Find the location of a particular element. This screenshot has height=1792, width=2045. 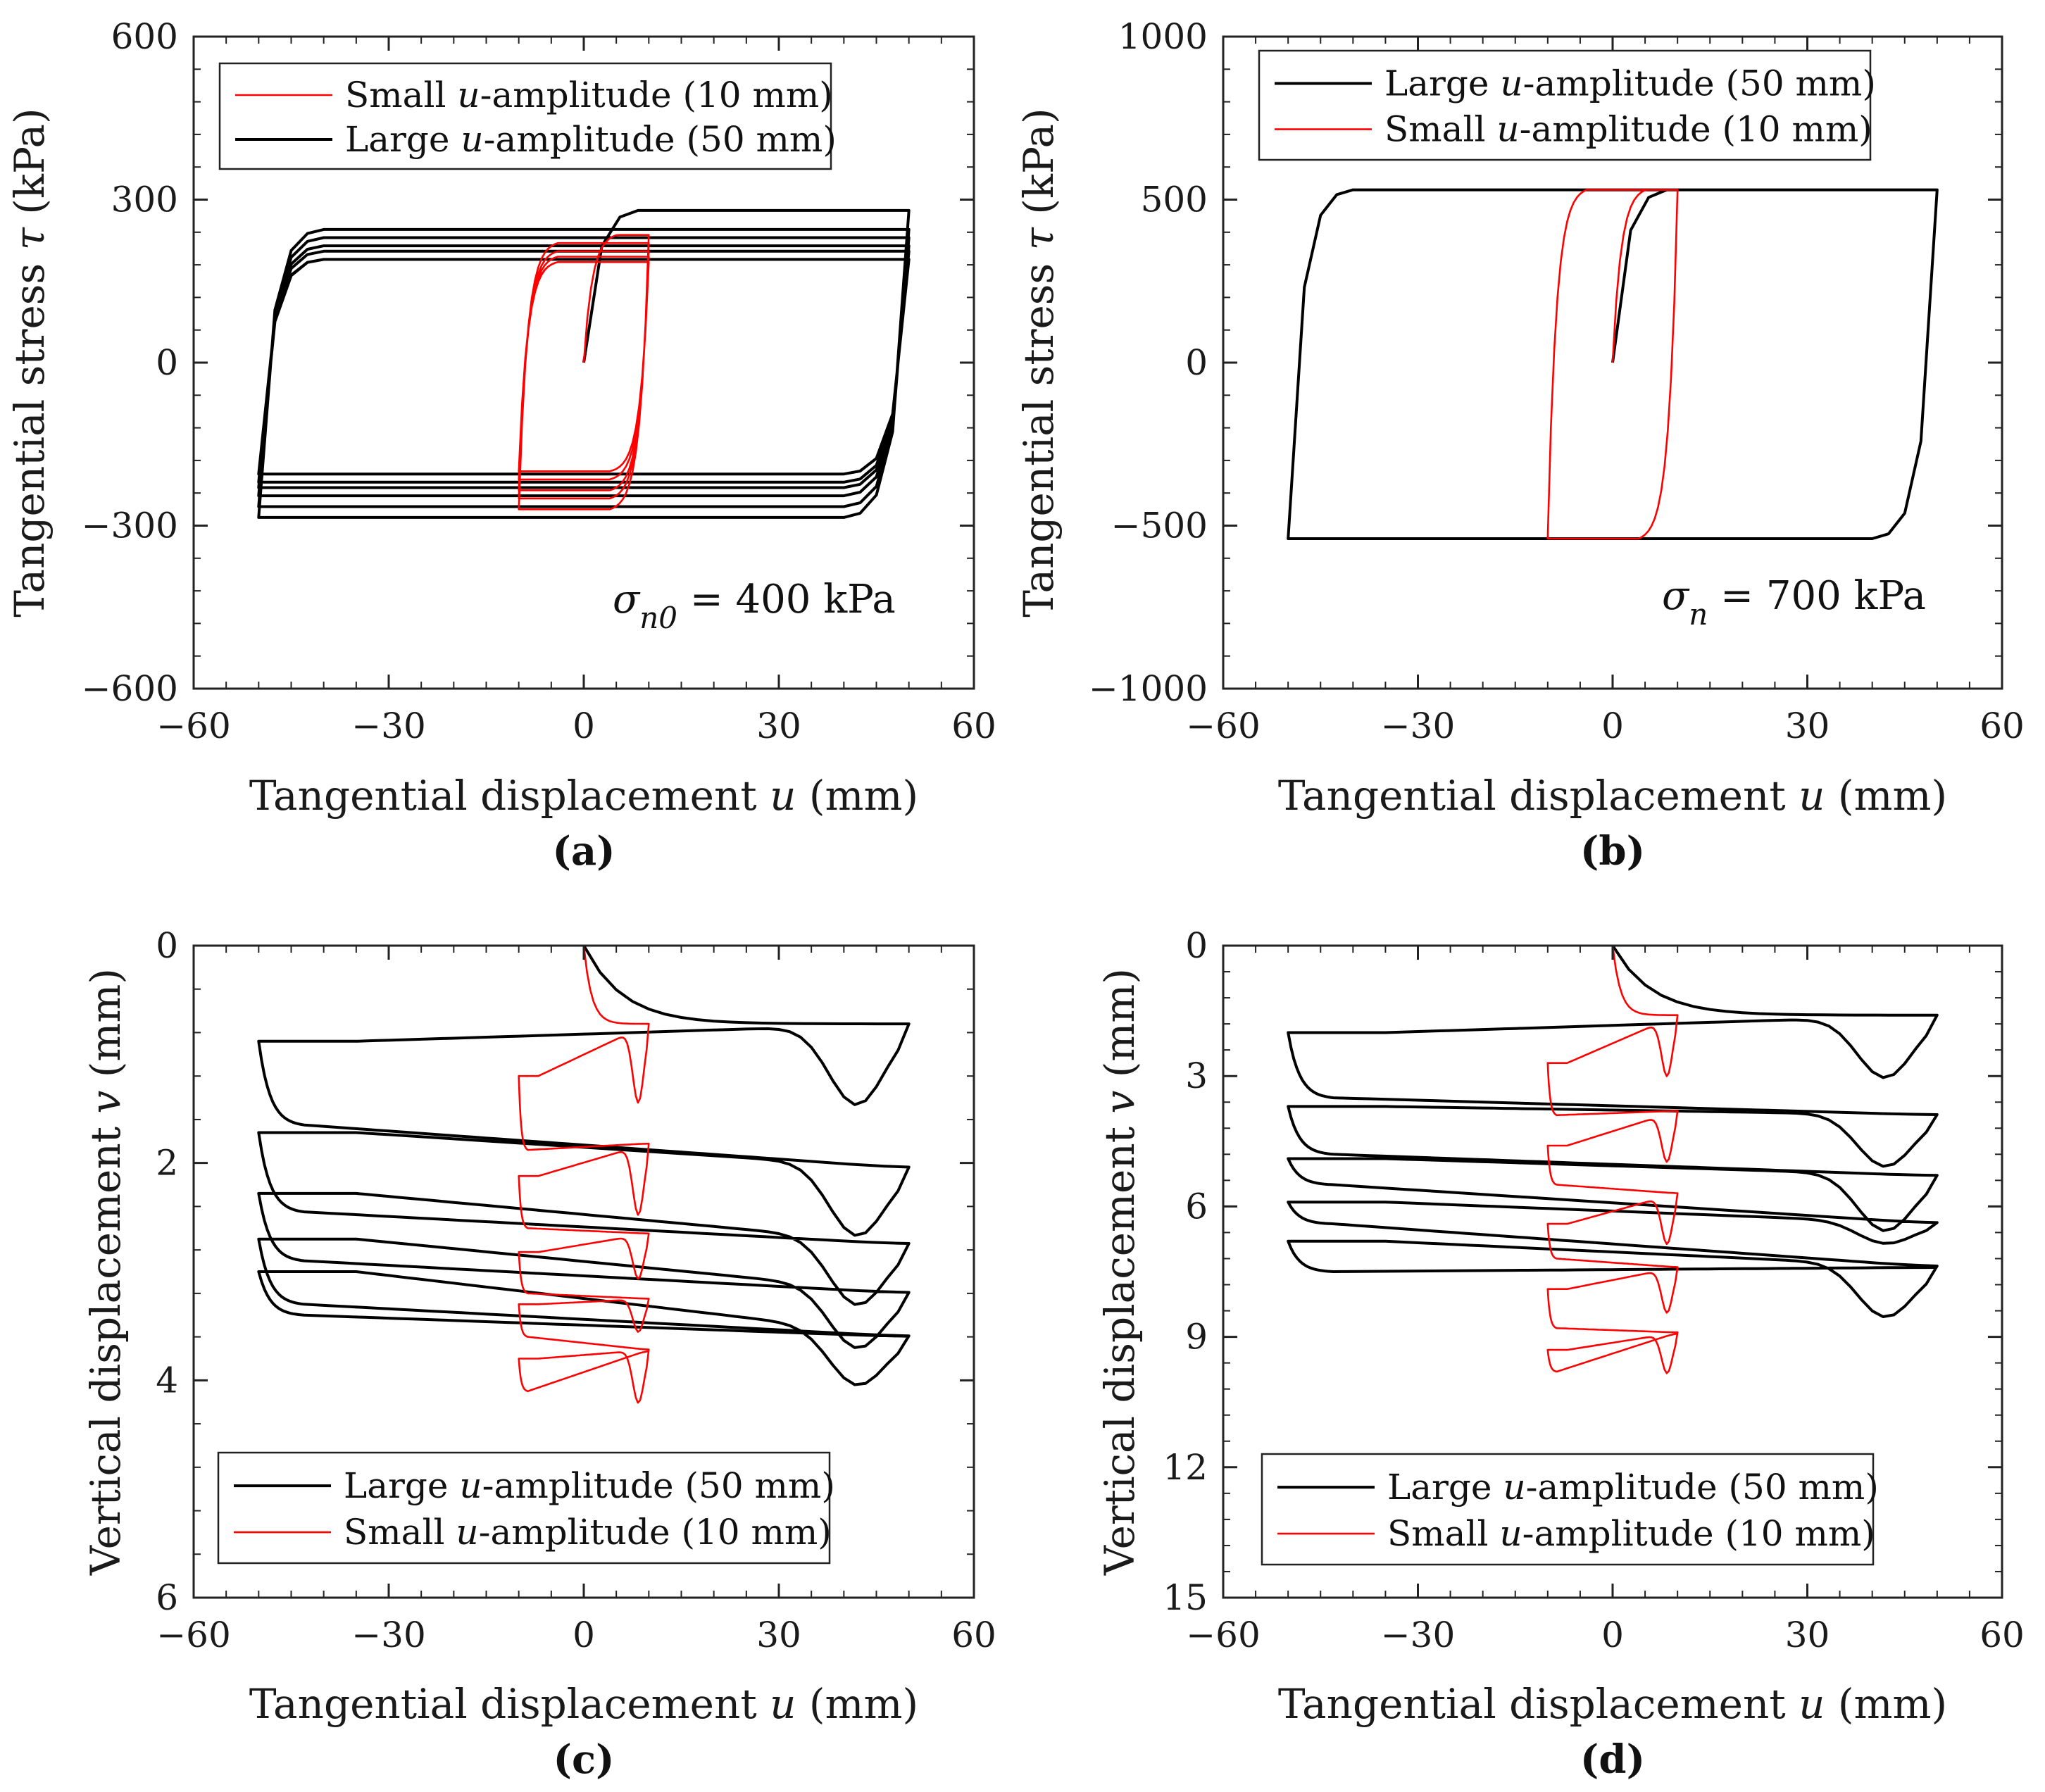

normal-stress-annotation: σn0 = 400 kPa is located at coordinates (754, 606).